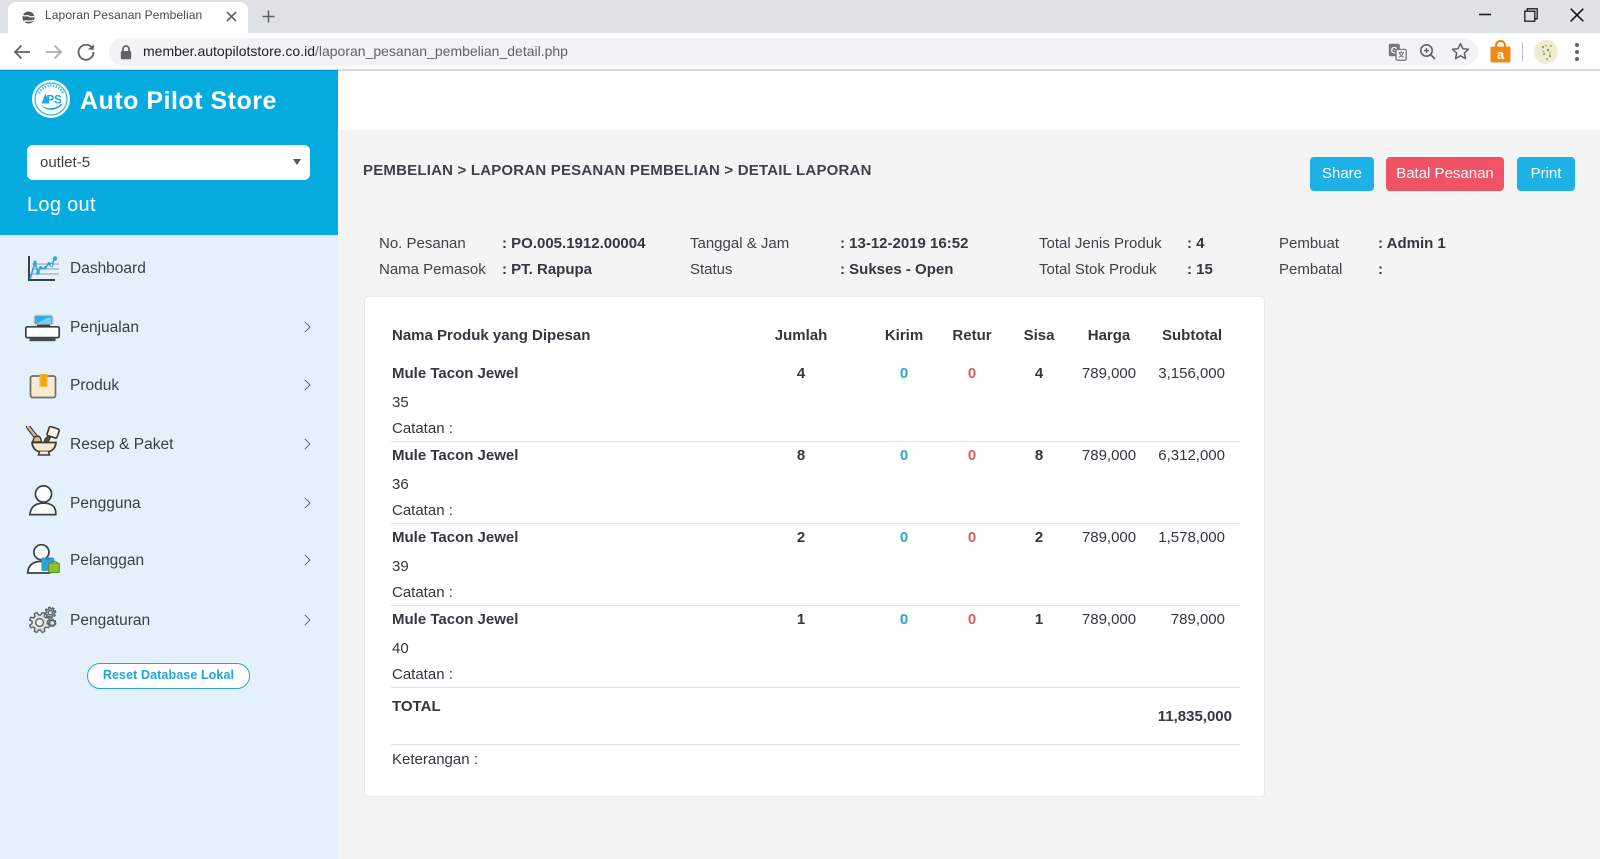 The height and width of the screenshot is (859, 1600). I want to click on svg-text: a, so click(1501, 54).